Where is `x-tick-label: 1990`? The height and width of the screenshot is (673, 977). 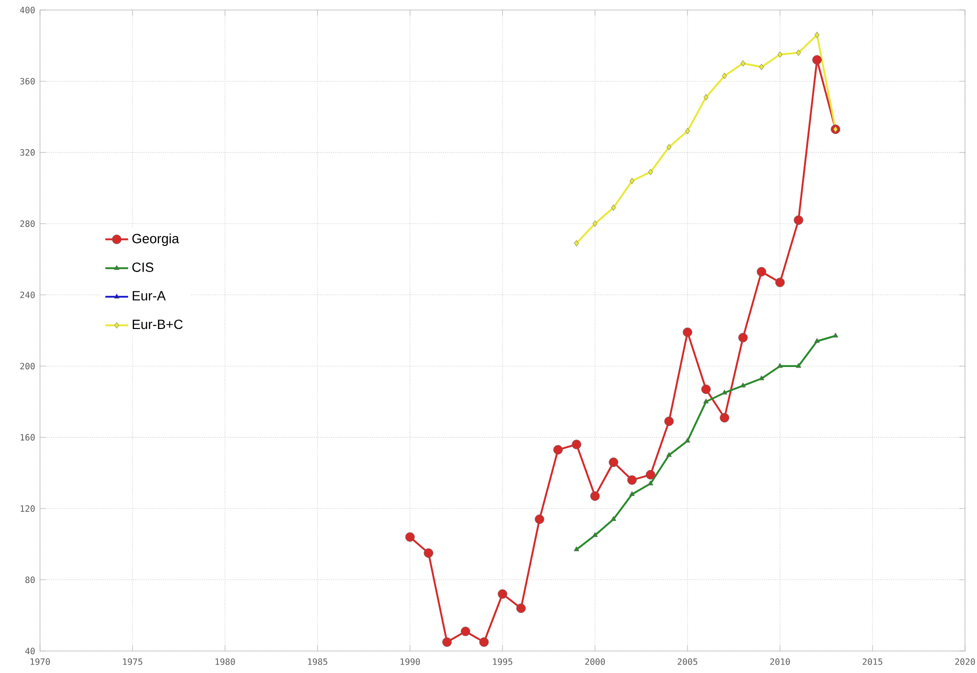 x-tick-label: 1990 is located at coordinates (410, 661).